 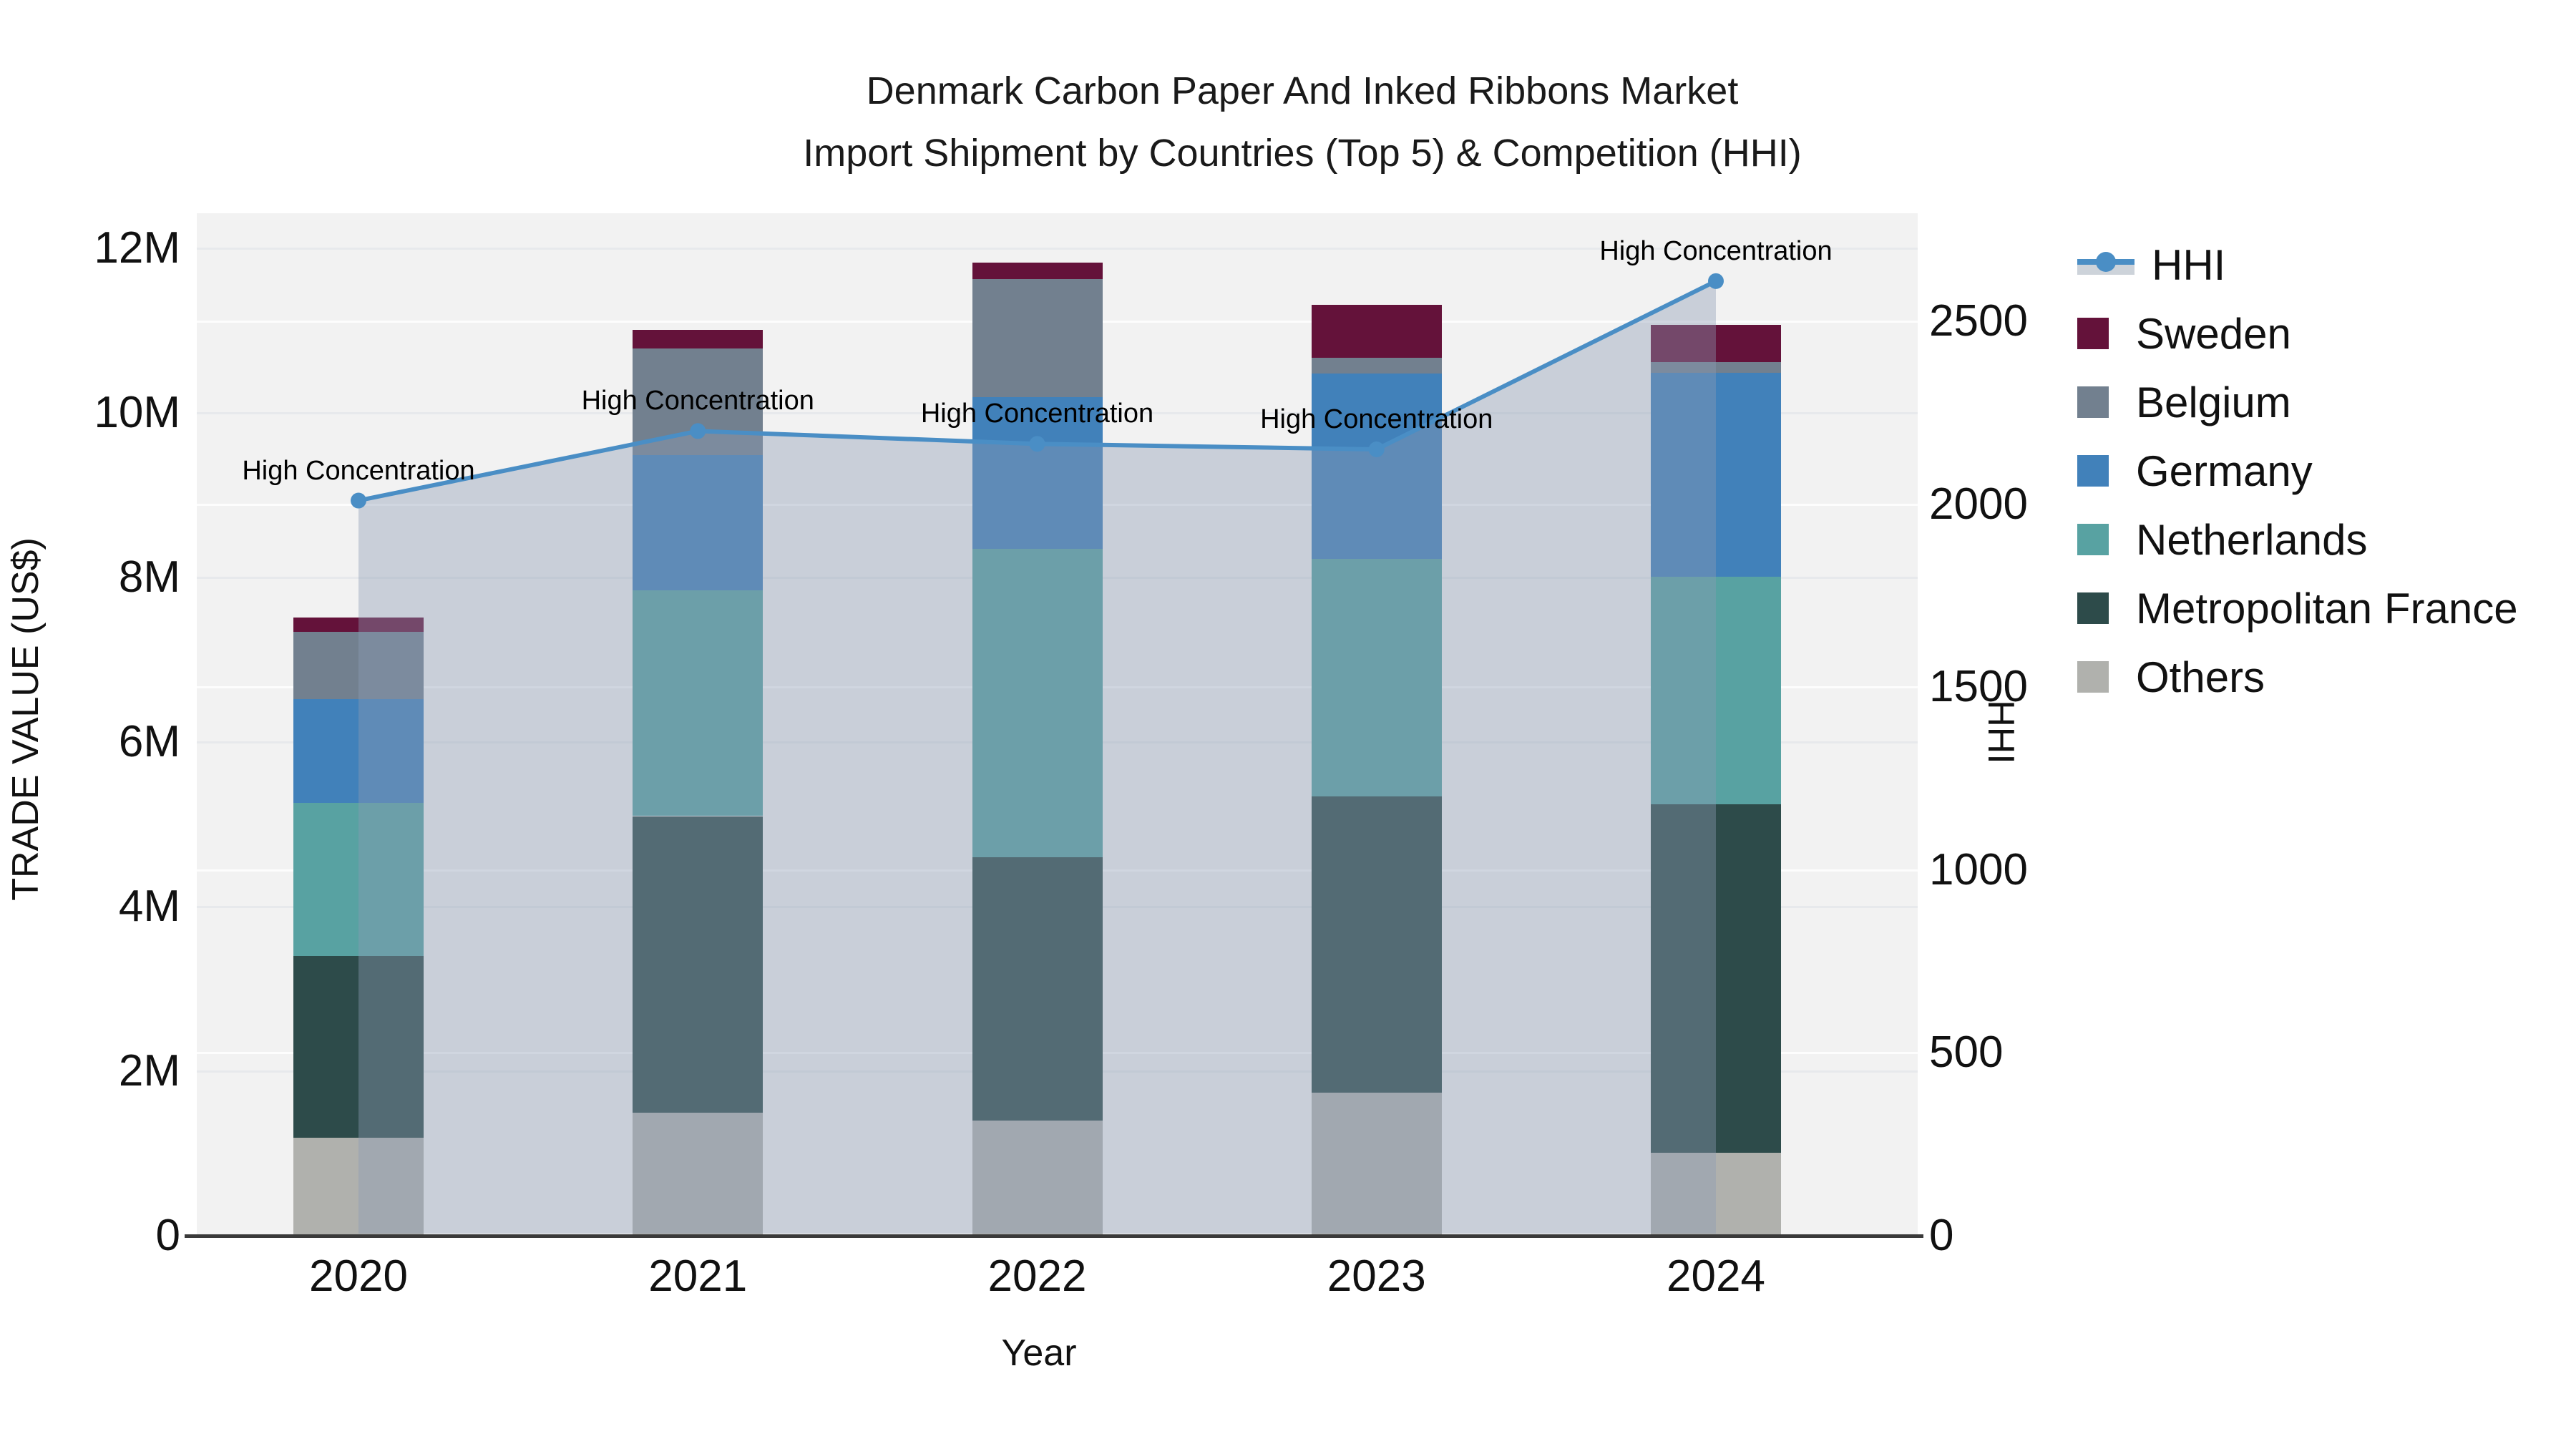 What do you see at coordinates (2213, 333) in the screenshot?
I see `legend-label-sweden: Sweden` at bounding box center [2213, 333].